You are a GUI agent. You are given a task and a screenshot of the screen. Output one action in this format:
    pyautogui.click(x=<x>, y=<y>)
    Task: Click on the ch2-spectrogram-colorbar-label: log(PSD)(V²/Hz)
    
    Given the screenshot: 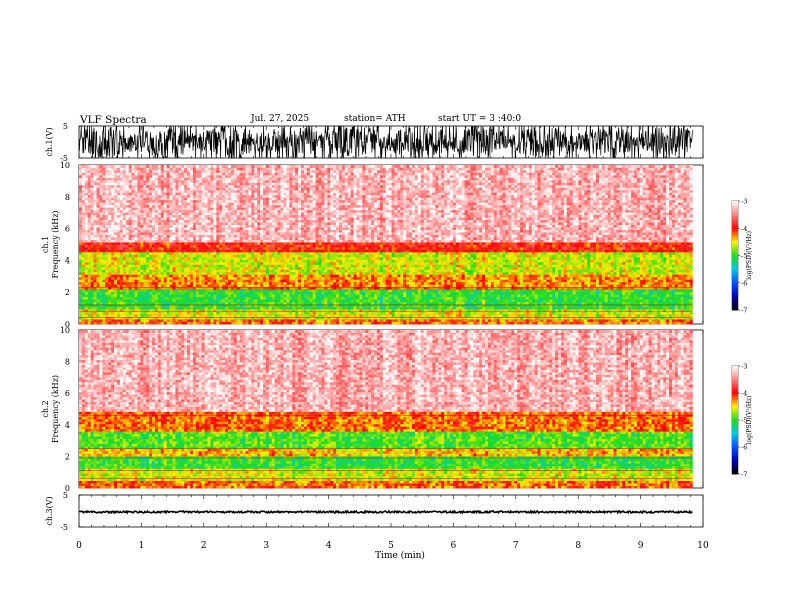 What is the action you would take?
    pyautogui.click(x=749, y=420)
    